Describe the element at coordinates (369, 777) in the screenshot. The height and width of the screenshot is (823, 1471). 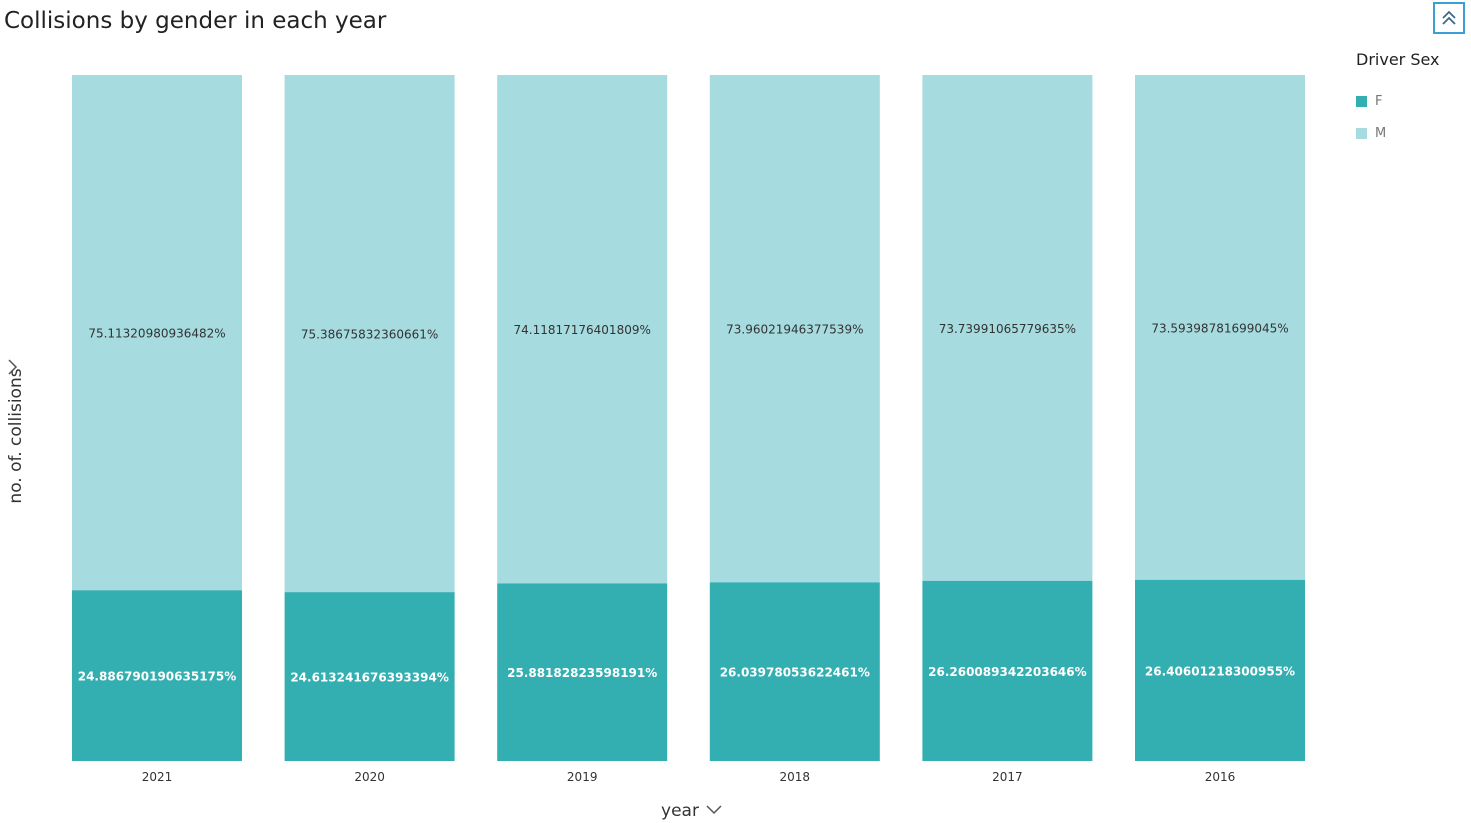
I see `x-tick-label-2020: 2020` at that location.